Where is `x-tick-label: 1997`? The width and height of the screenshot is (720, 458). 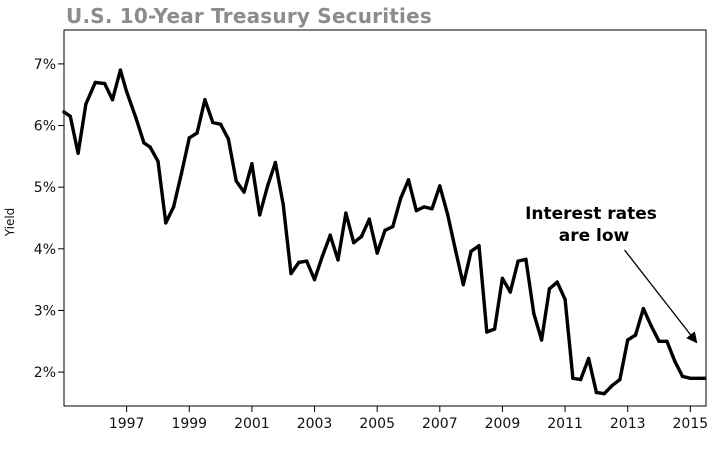
x-tick-label: 1997 is located at coordinates (127, 424).